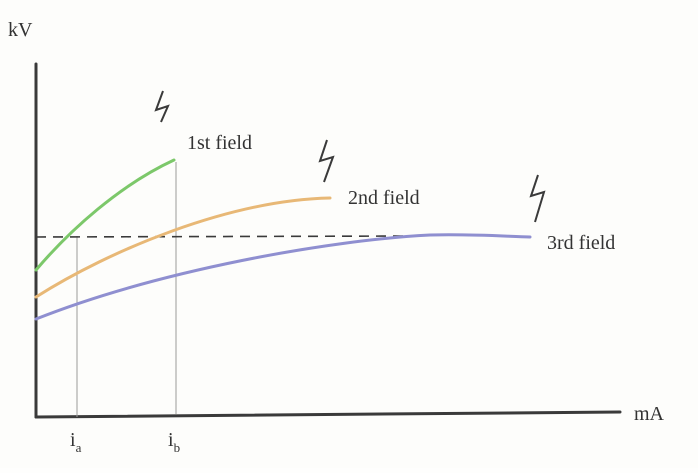 The image size is (698, 473). I want to click on series-label-2nd-field: 2nd field, so click(384, 198).